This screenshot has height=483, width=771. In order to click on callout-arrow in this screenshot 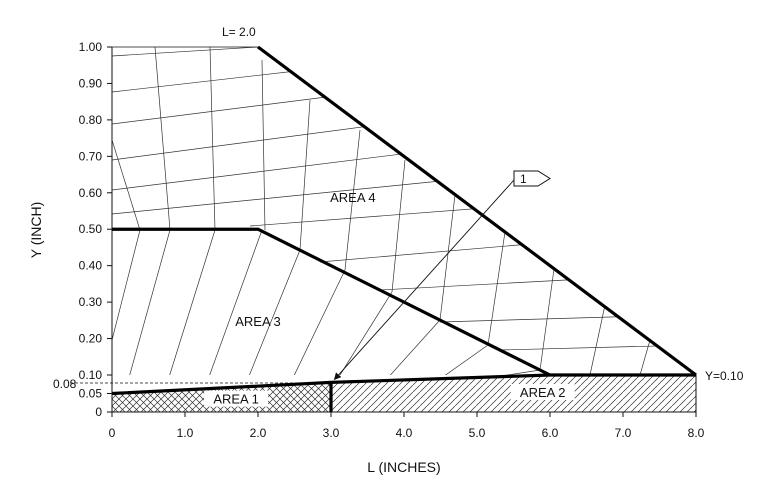, I will do `click(424, 280)`.